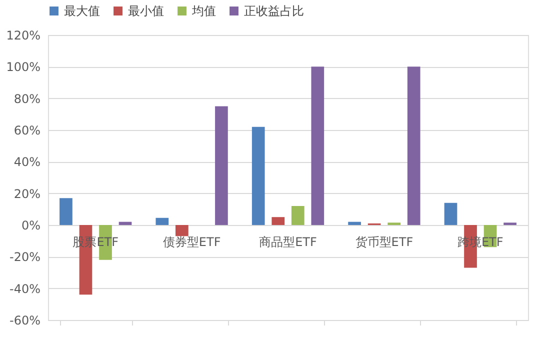 This screenshot has width=550, height=348. I want to click on legend-label: 正收益占比, so click(274, 11).